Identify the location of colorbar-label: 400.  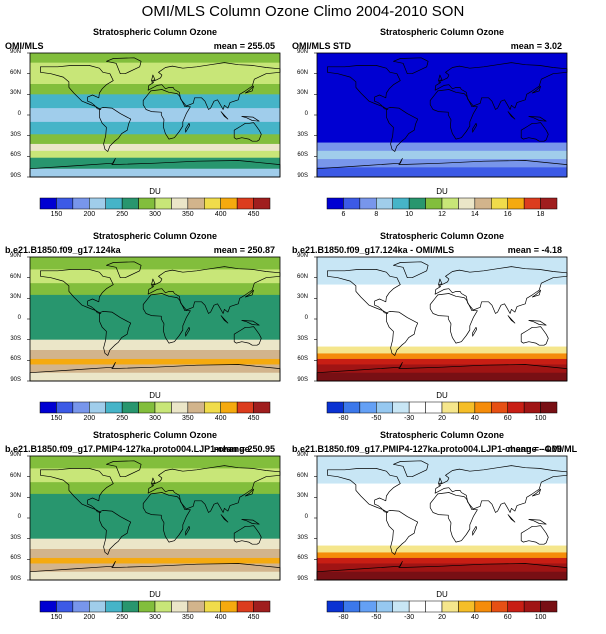
(220, 617).